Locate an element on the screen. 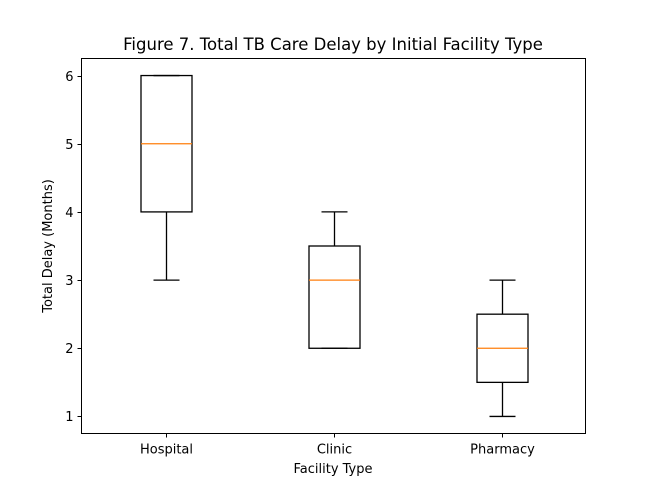 Image resolution: width=650 pixels, height=487 pixels. x-tick-label: Pharmacy is located at coordinates (502, 450).